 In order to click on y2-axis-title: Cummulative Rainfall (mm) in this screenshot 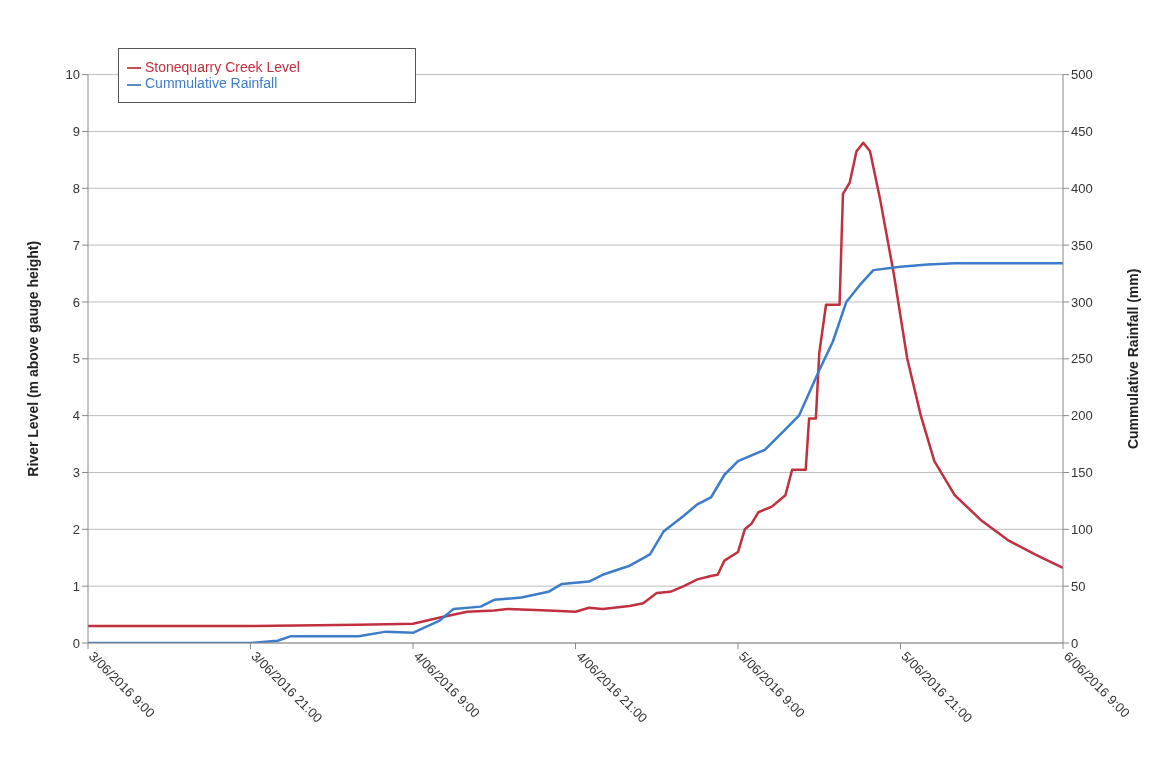, I will do `click(1132, 359)`.